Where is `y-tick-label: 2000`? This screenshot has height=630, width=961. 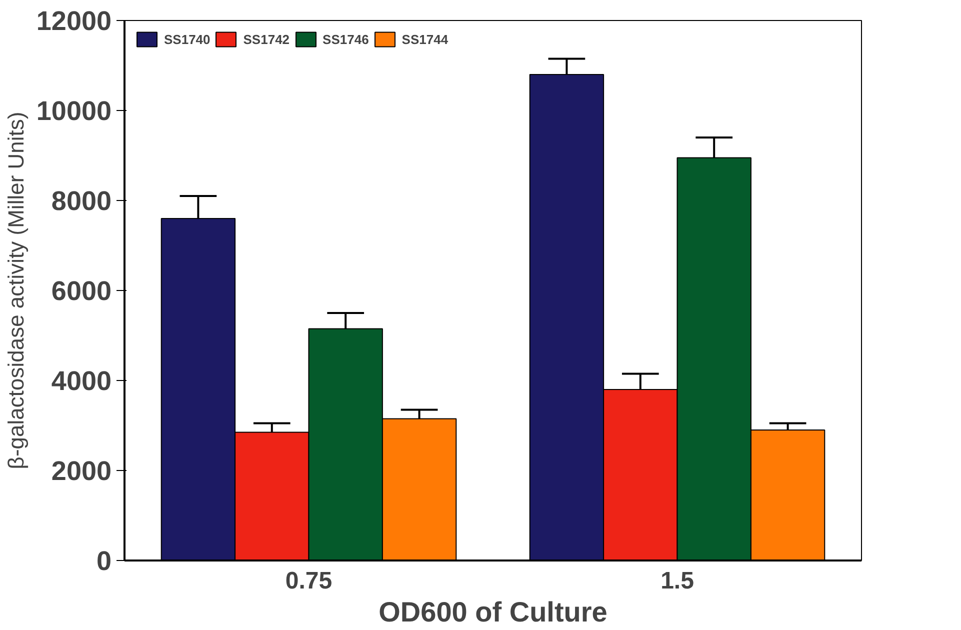 y-tick-label: 2000 is located at coordinates (81, 471).